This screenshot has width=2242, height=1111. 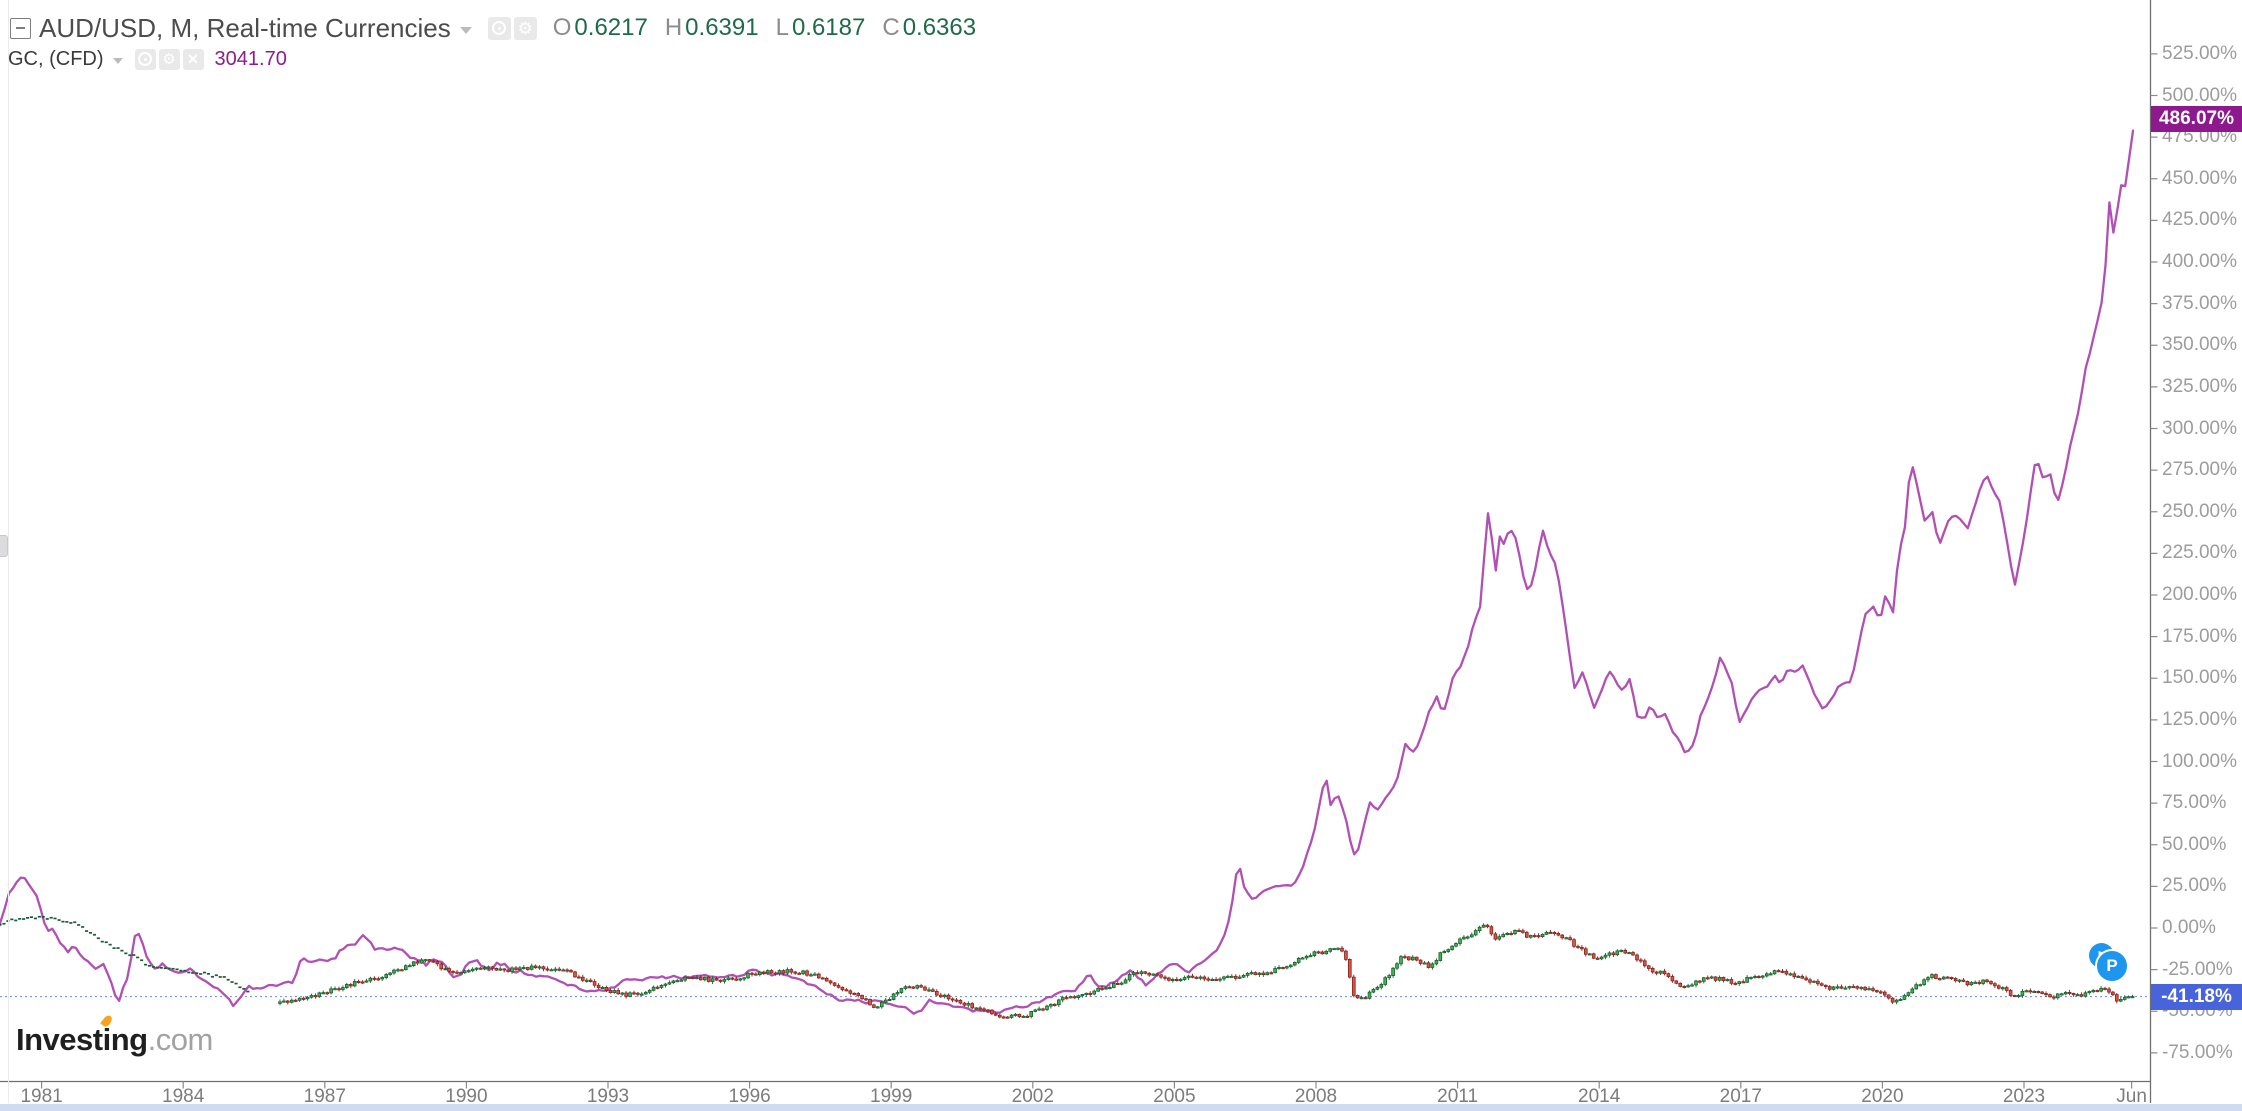 What do you see at coordinates (828, 27) in the screenshot?
I see `low-value: 0.6187` at bounding box center [828, 27].